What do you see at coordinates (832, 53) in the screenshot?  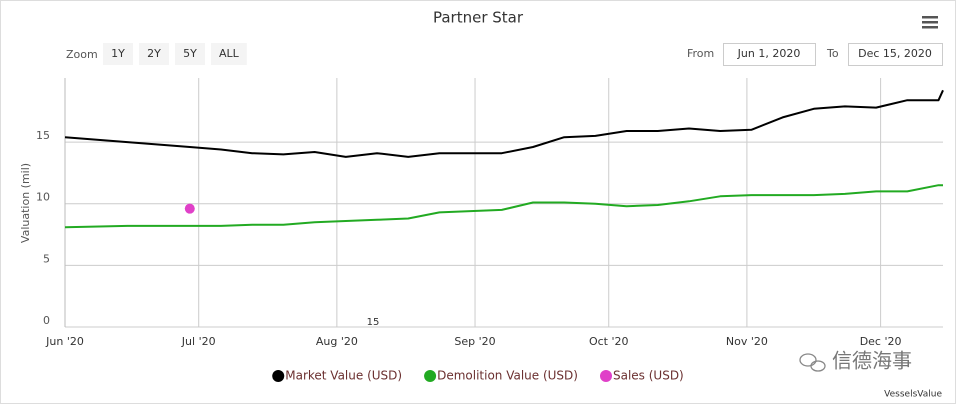 I see `to-label: To` at bounding box center [832, 53].